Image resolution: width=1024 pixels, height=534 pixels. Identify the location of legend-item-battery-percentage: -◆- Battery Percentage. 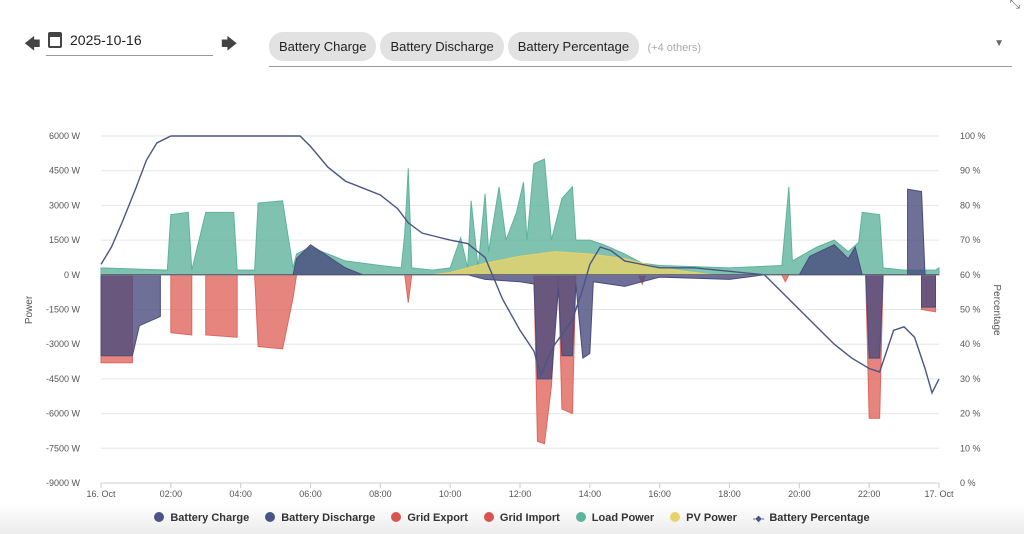
(811, 518).